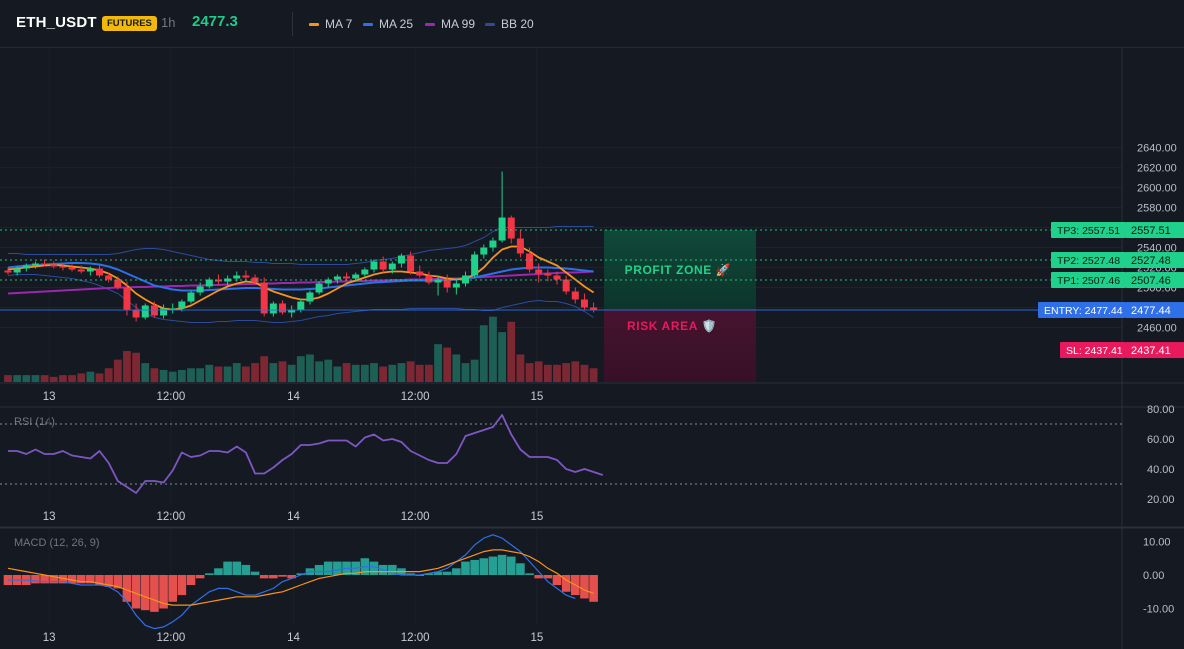 The height and width of the screenshot is (649, 1184). Describe the element at coordinates (293, 397) in the screenshot. I see `time-axis-main: 13 12:00 14 12:00 15` at that location.